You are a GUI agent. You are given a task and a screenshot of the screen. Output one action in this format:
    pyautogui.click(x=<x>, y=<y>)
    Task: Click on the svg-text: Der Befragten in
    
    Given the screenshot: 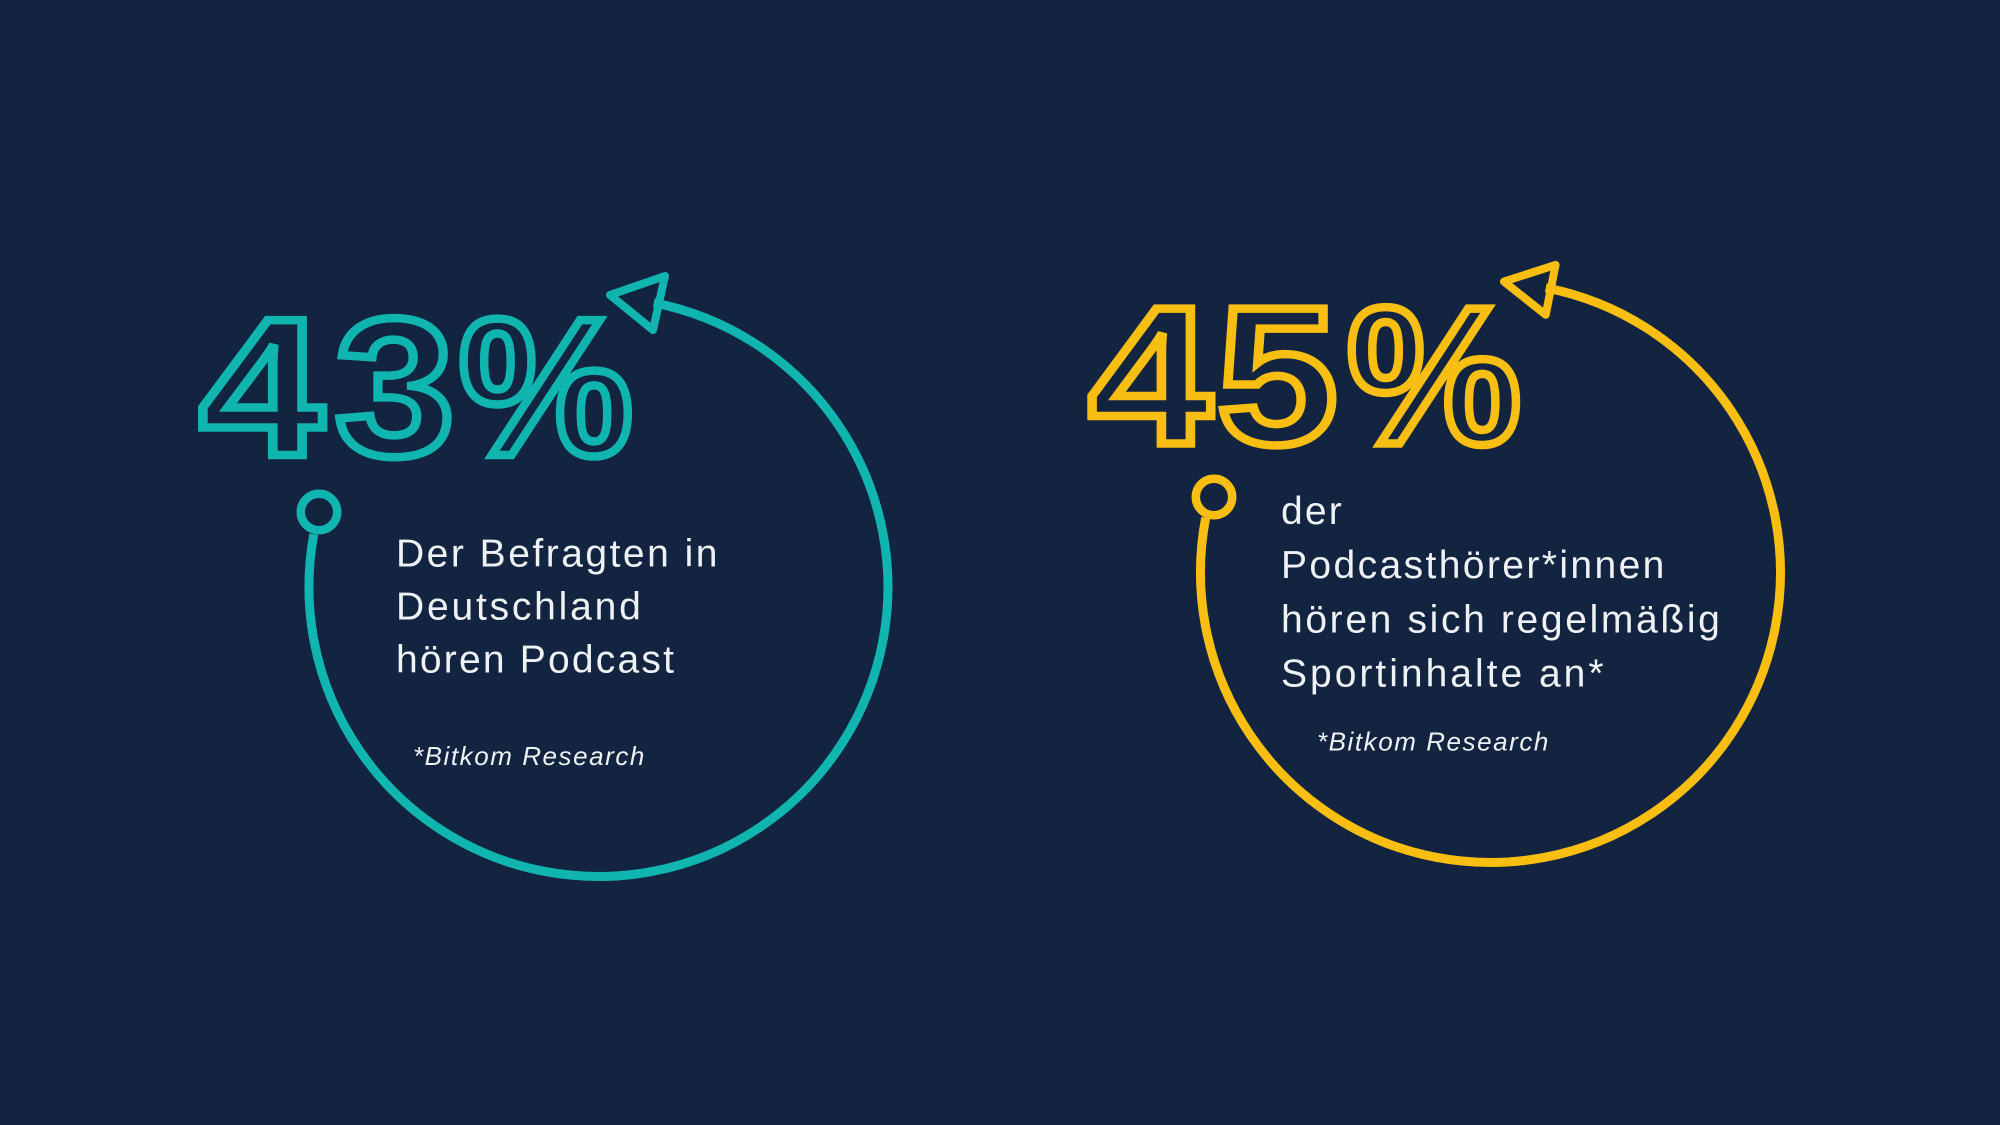 What is the action you would take?
    pyautogui.click(x=558, y=554)
    